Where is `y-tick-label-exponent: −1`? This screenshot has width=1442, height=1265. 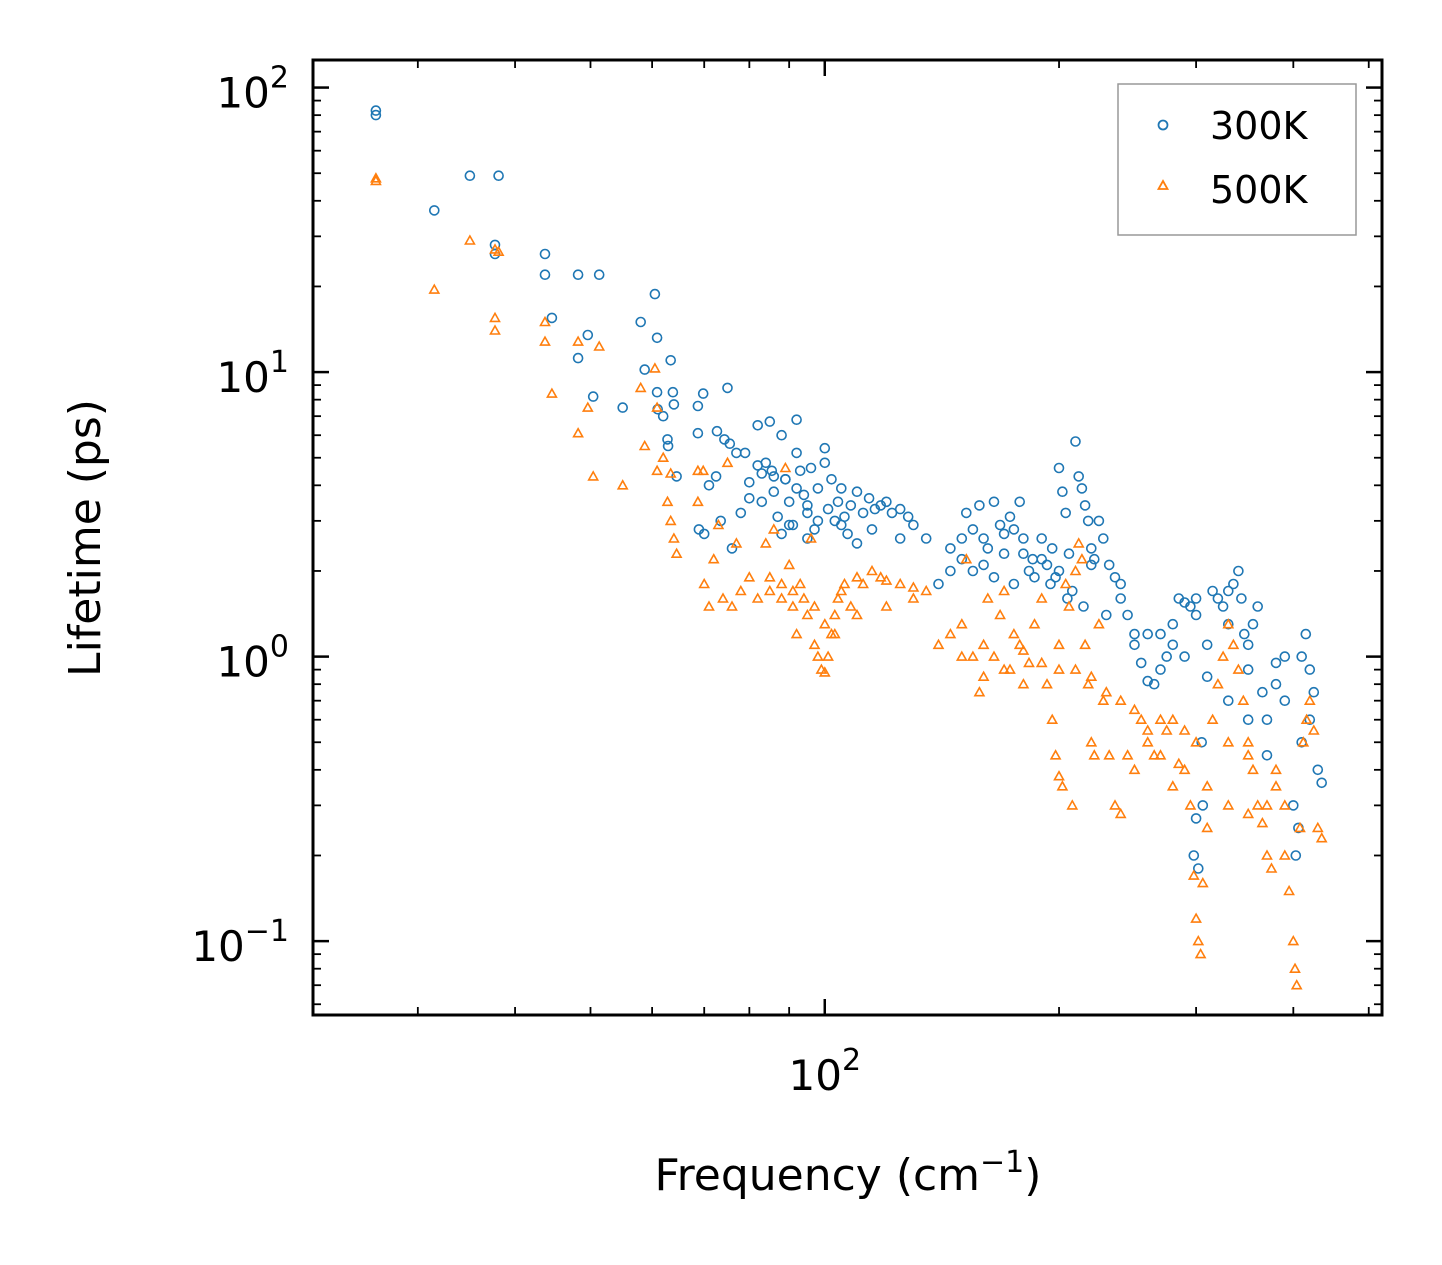 y-tick-label-exponent: −1 is located at coordinates (267, 931).